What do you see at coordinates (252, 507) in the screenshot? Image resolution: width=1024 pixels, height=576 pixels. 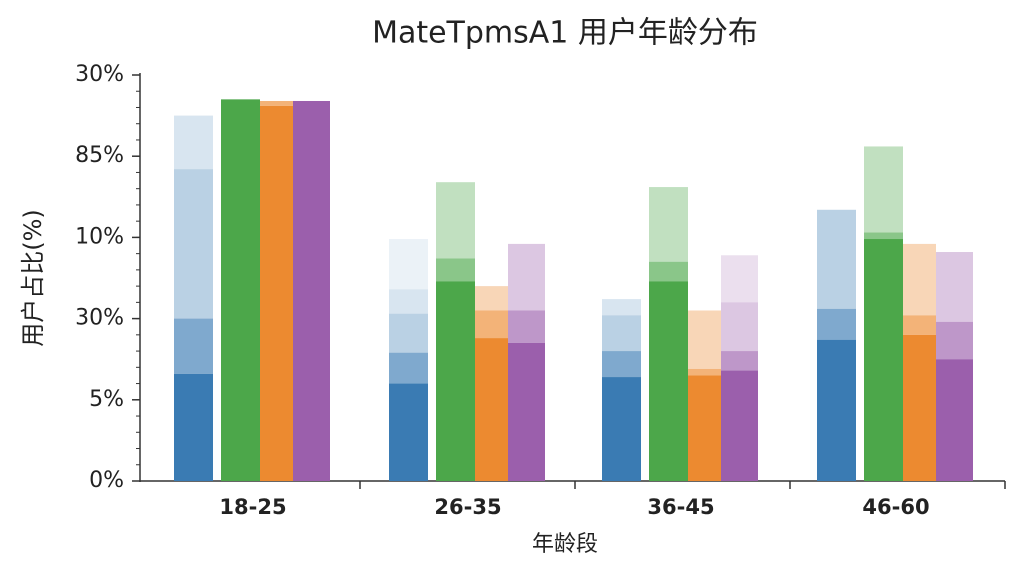 I see `x-tick-label: 18-25` at bounding box center [252, 507].